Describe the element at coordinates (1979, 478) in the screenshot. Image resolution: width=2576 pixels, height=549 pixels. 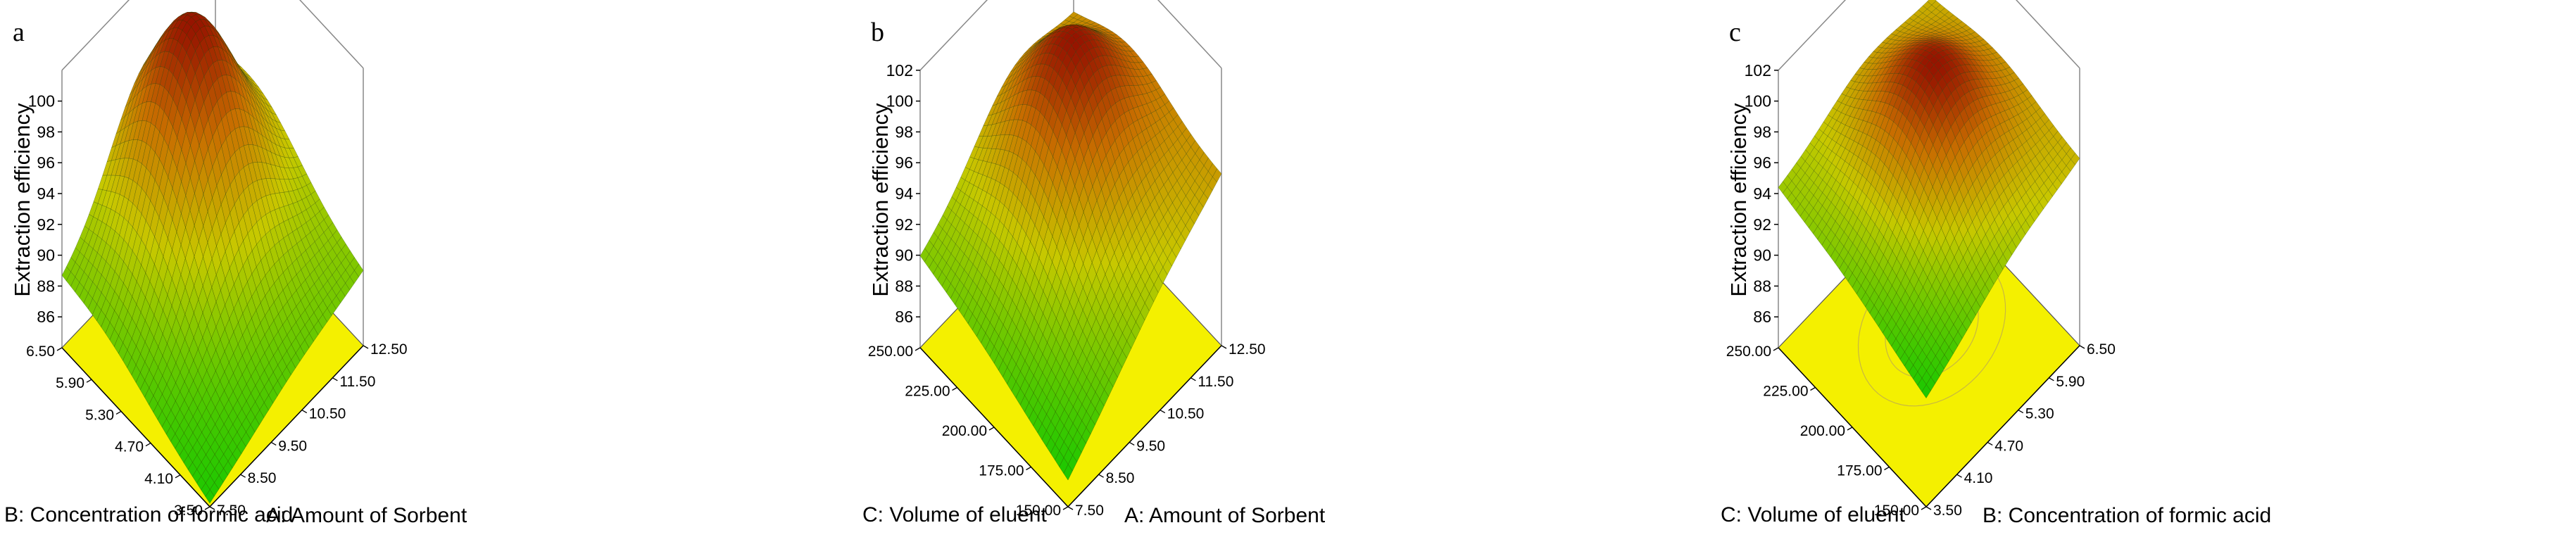
I see `x-tick-label: 4.10` at that location.